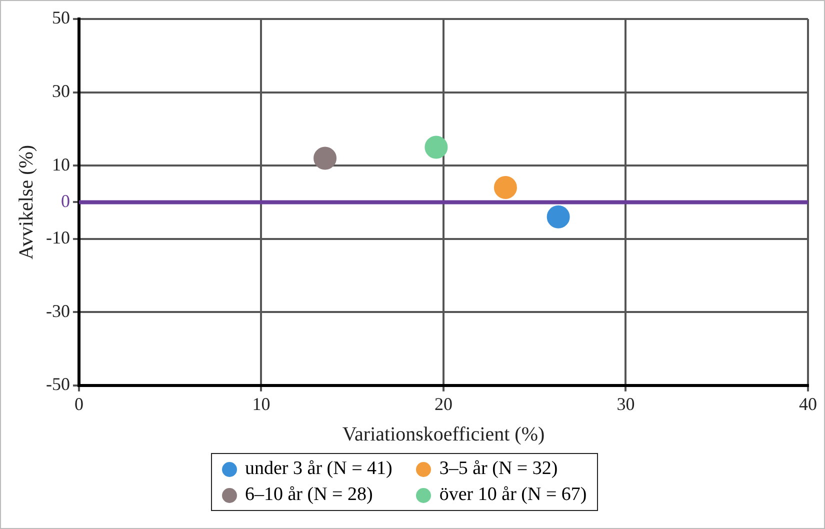  Describe the element at coordinates (58, 238) in the screenshot. I see `y-tick-label: -10` at that location.